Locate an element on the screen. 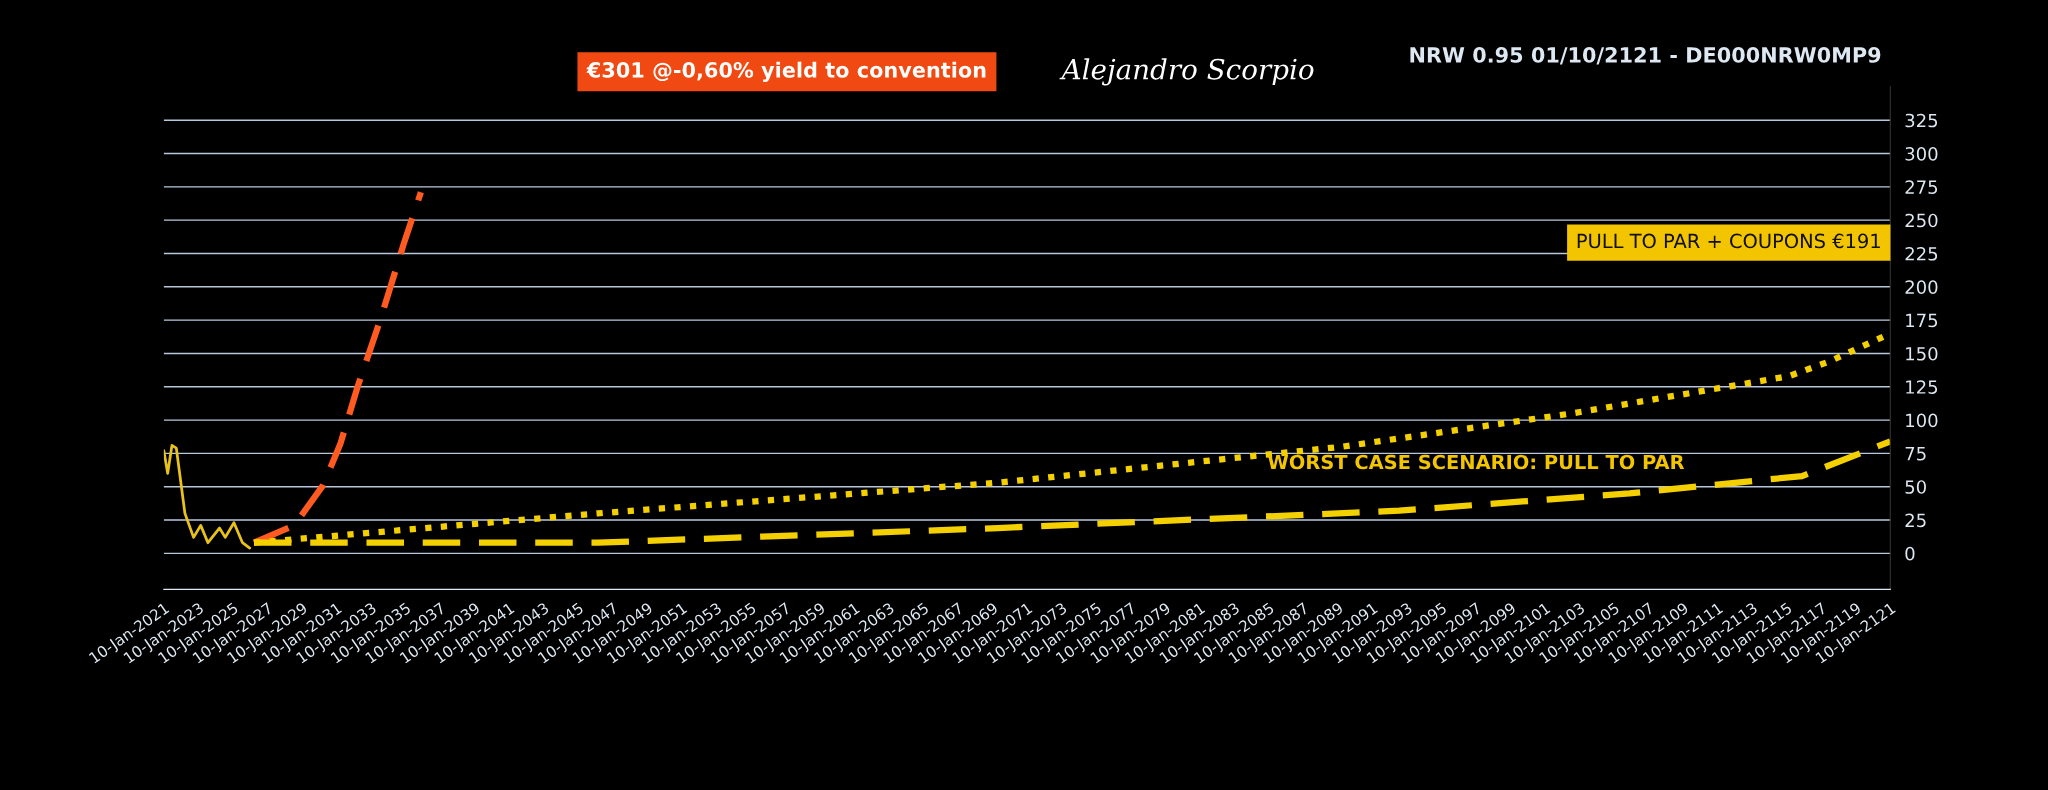 Image resolution: width=2048 pixels, height=790 pixels. y-tick-label: 225 is located at coordinates (1921, 253).